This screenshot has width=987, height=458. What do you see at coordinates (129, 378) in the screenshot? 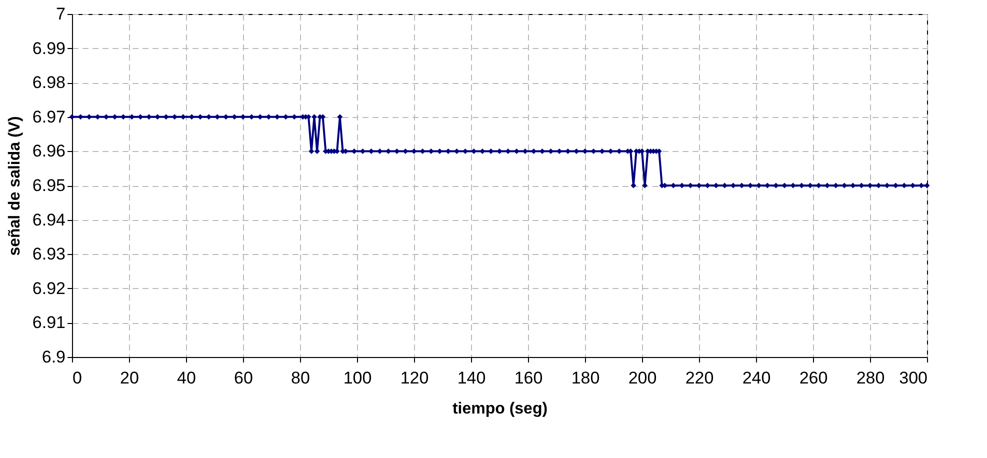
I see `x-tick-label: 20` at bounding box center [129, 378].